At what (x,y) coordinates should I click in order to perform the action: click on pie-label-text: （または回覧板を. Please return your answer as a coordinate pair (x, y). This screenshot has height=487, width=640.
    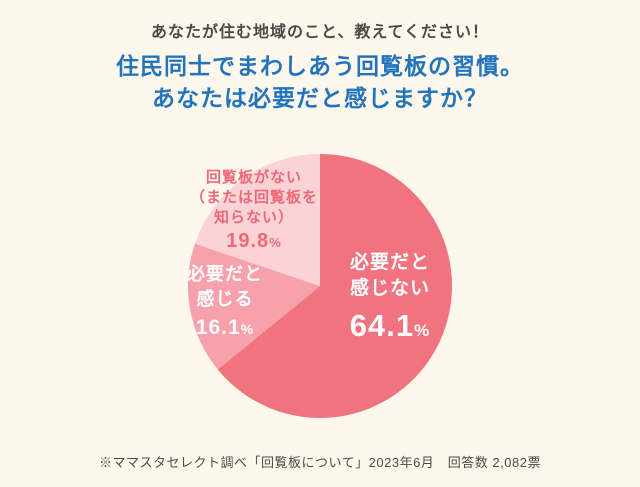
    Looking at the image, I should click on (253, 197).